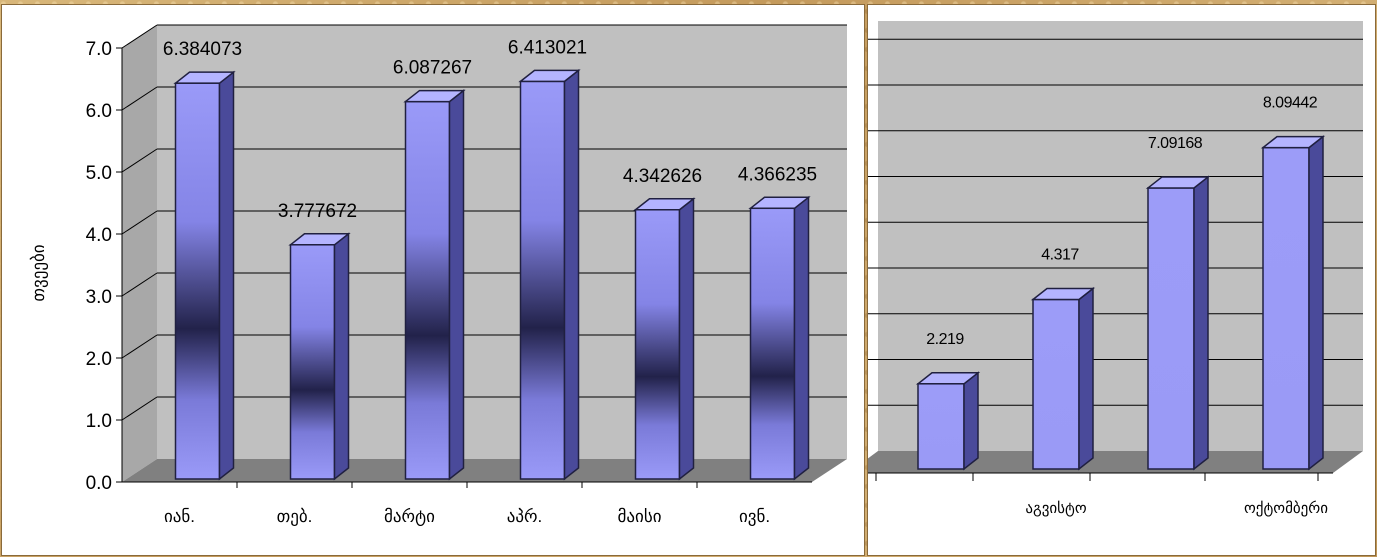 The image size is (1377, 557). Describe the element at coordinates (202, 49) in the screenshot. I see `data-label: 6.384073` at that location.